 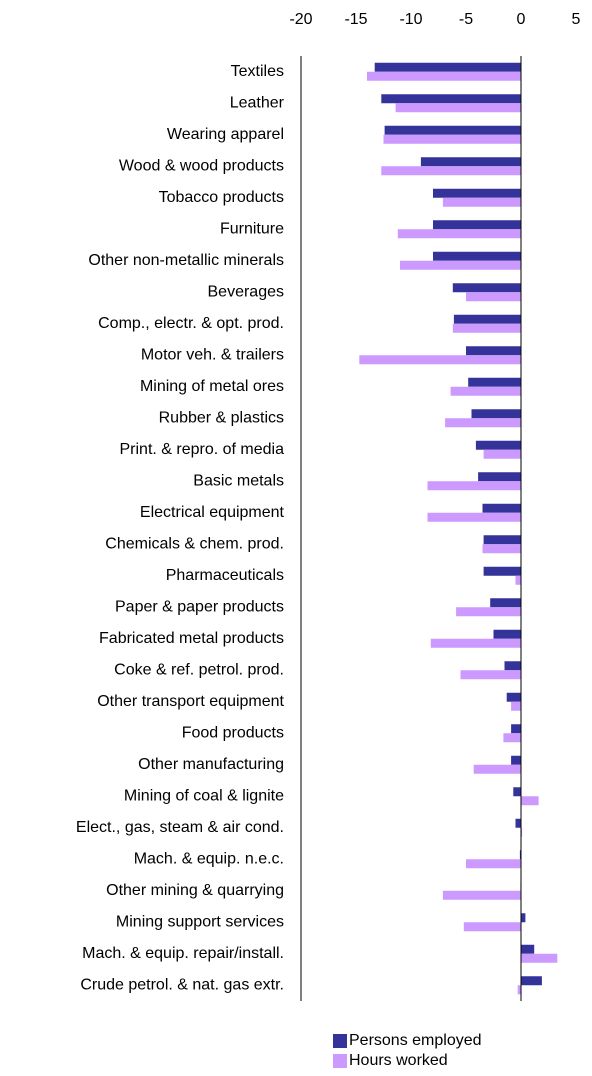 I want to click on y-tick-label: Wearing apparel, so click(x=225, y=134).